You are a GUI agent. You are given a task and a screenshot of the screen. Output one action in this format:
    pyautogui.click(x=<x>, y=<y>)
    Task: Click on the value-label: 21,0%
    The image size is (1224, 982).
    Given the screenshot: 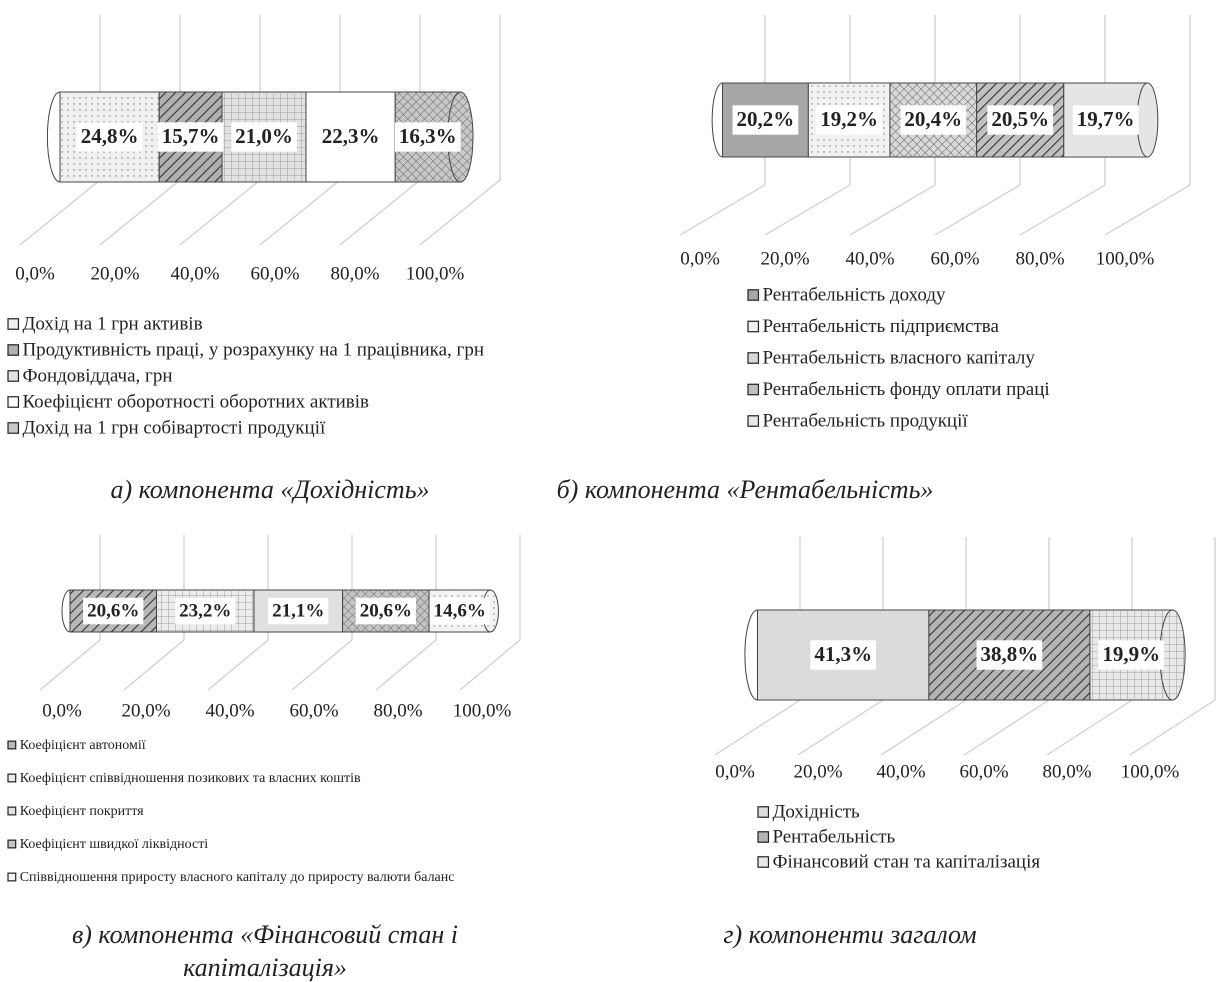 What is the action you would take?
    pyautogui.click(x=264, y=136)
    